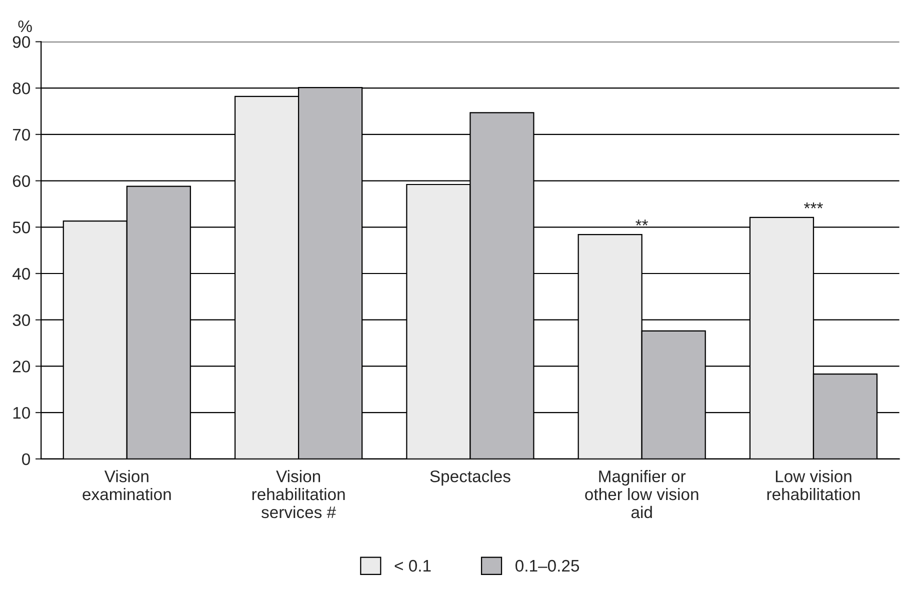  Describe the element at coordinates (470, 478) in the screenshot. I see `x-tick-label: Spectacles` at that location.